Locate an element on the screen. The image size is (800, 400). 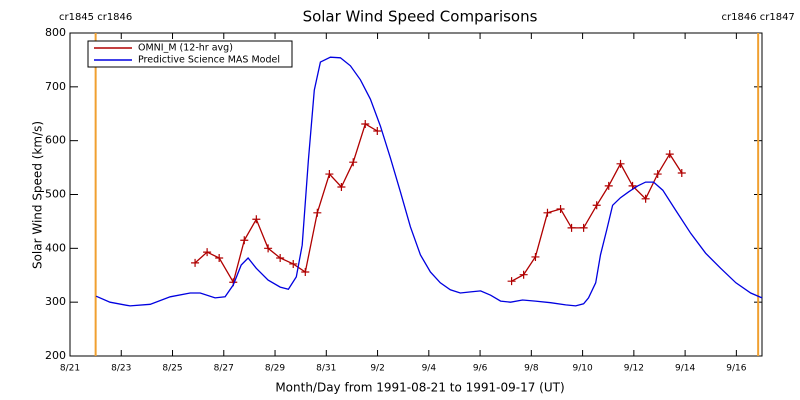
x-tick-label: 9/14 is located at coordinates (685, 369).